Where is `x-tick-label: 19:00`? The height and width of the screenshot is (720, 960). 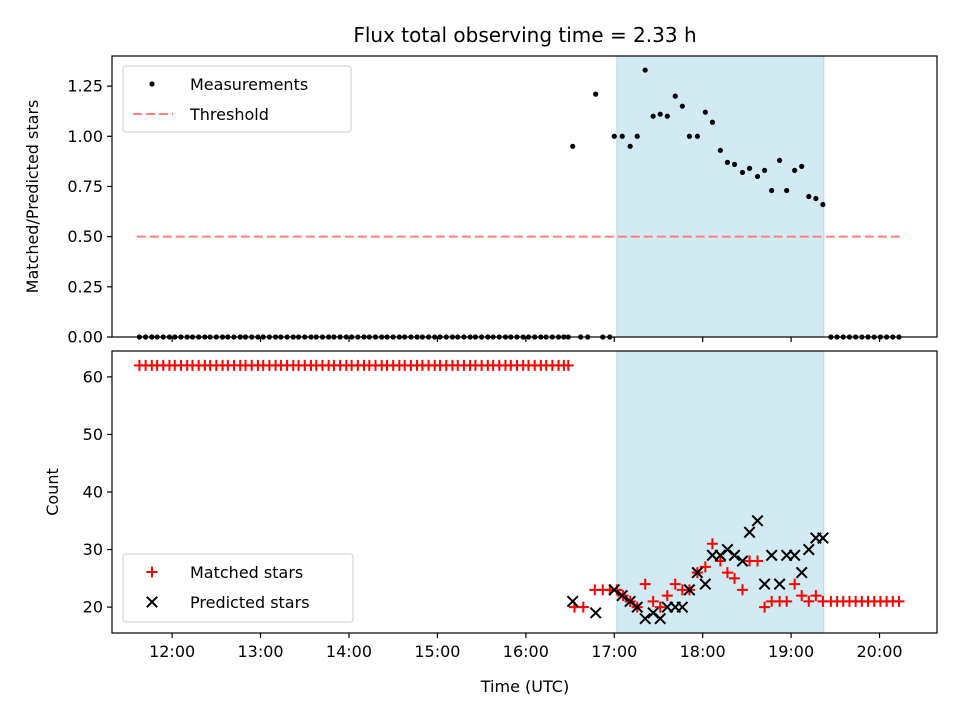 x-tick-label: 19:00 is located at coordinates (791, 651).